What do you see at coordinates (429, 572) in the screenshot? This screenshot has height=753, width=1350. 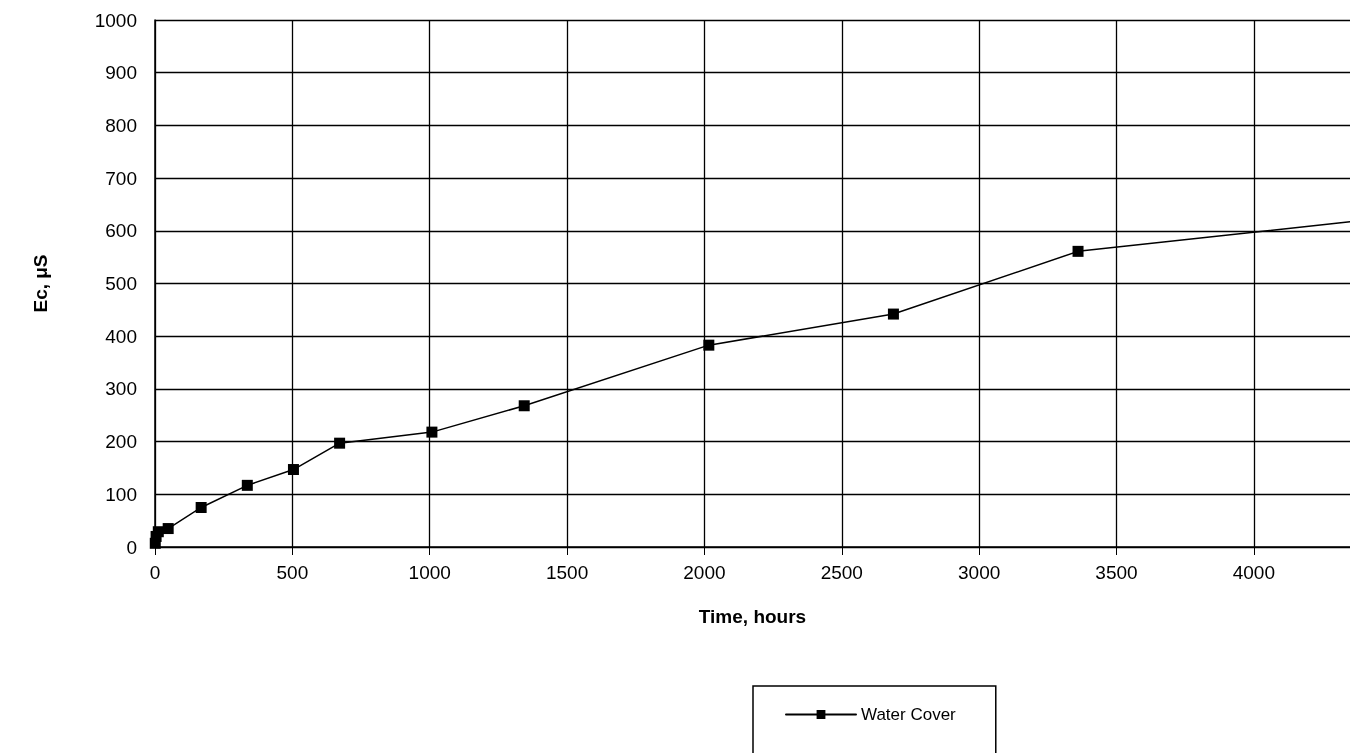 I see `x-tick-label: 1000` at bounding box center [429, 572].